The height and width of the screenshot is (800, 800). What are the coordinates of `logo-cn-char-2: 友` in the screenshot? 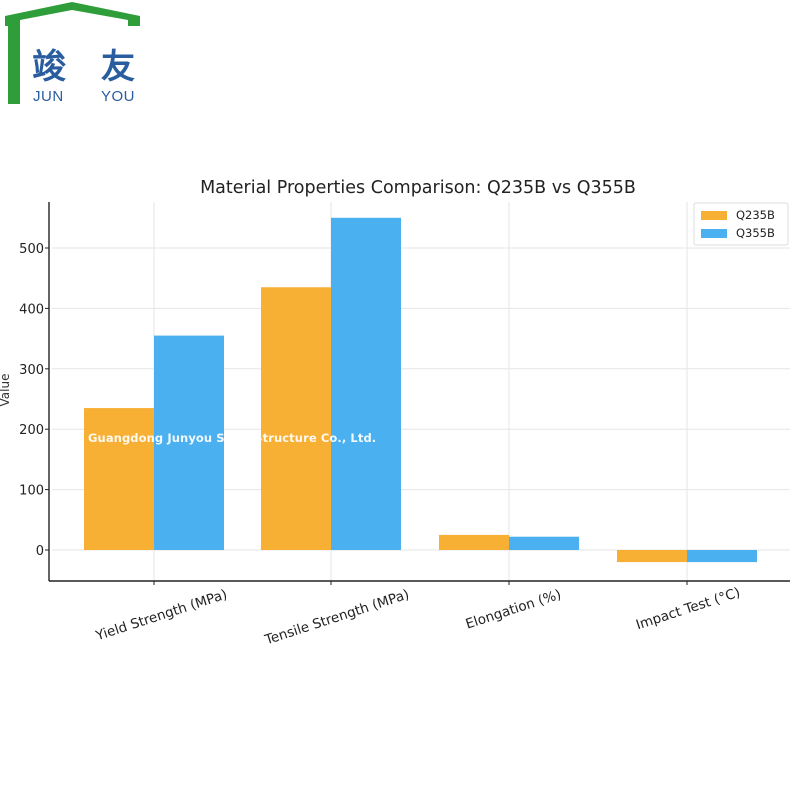 It's located at (118, 67).